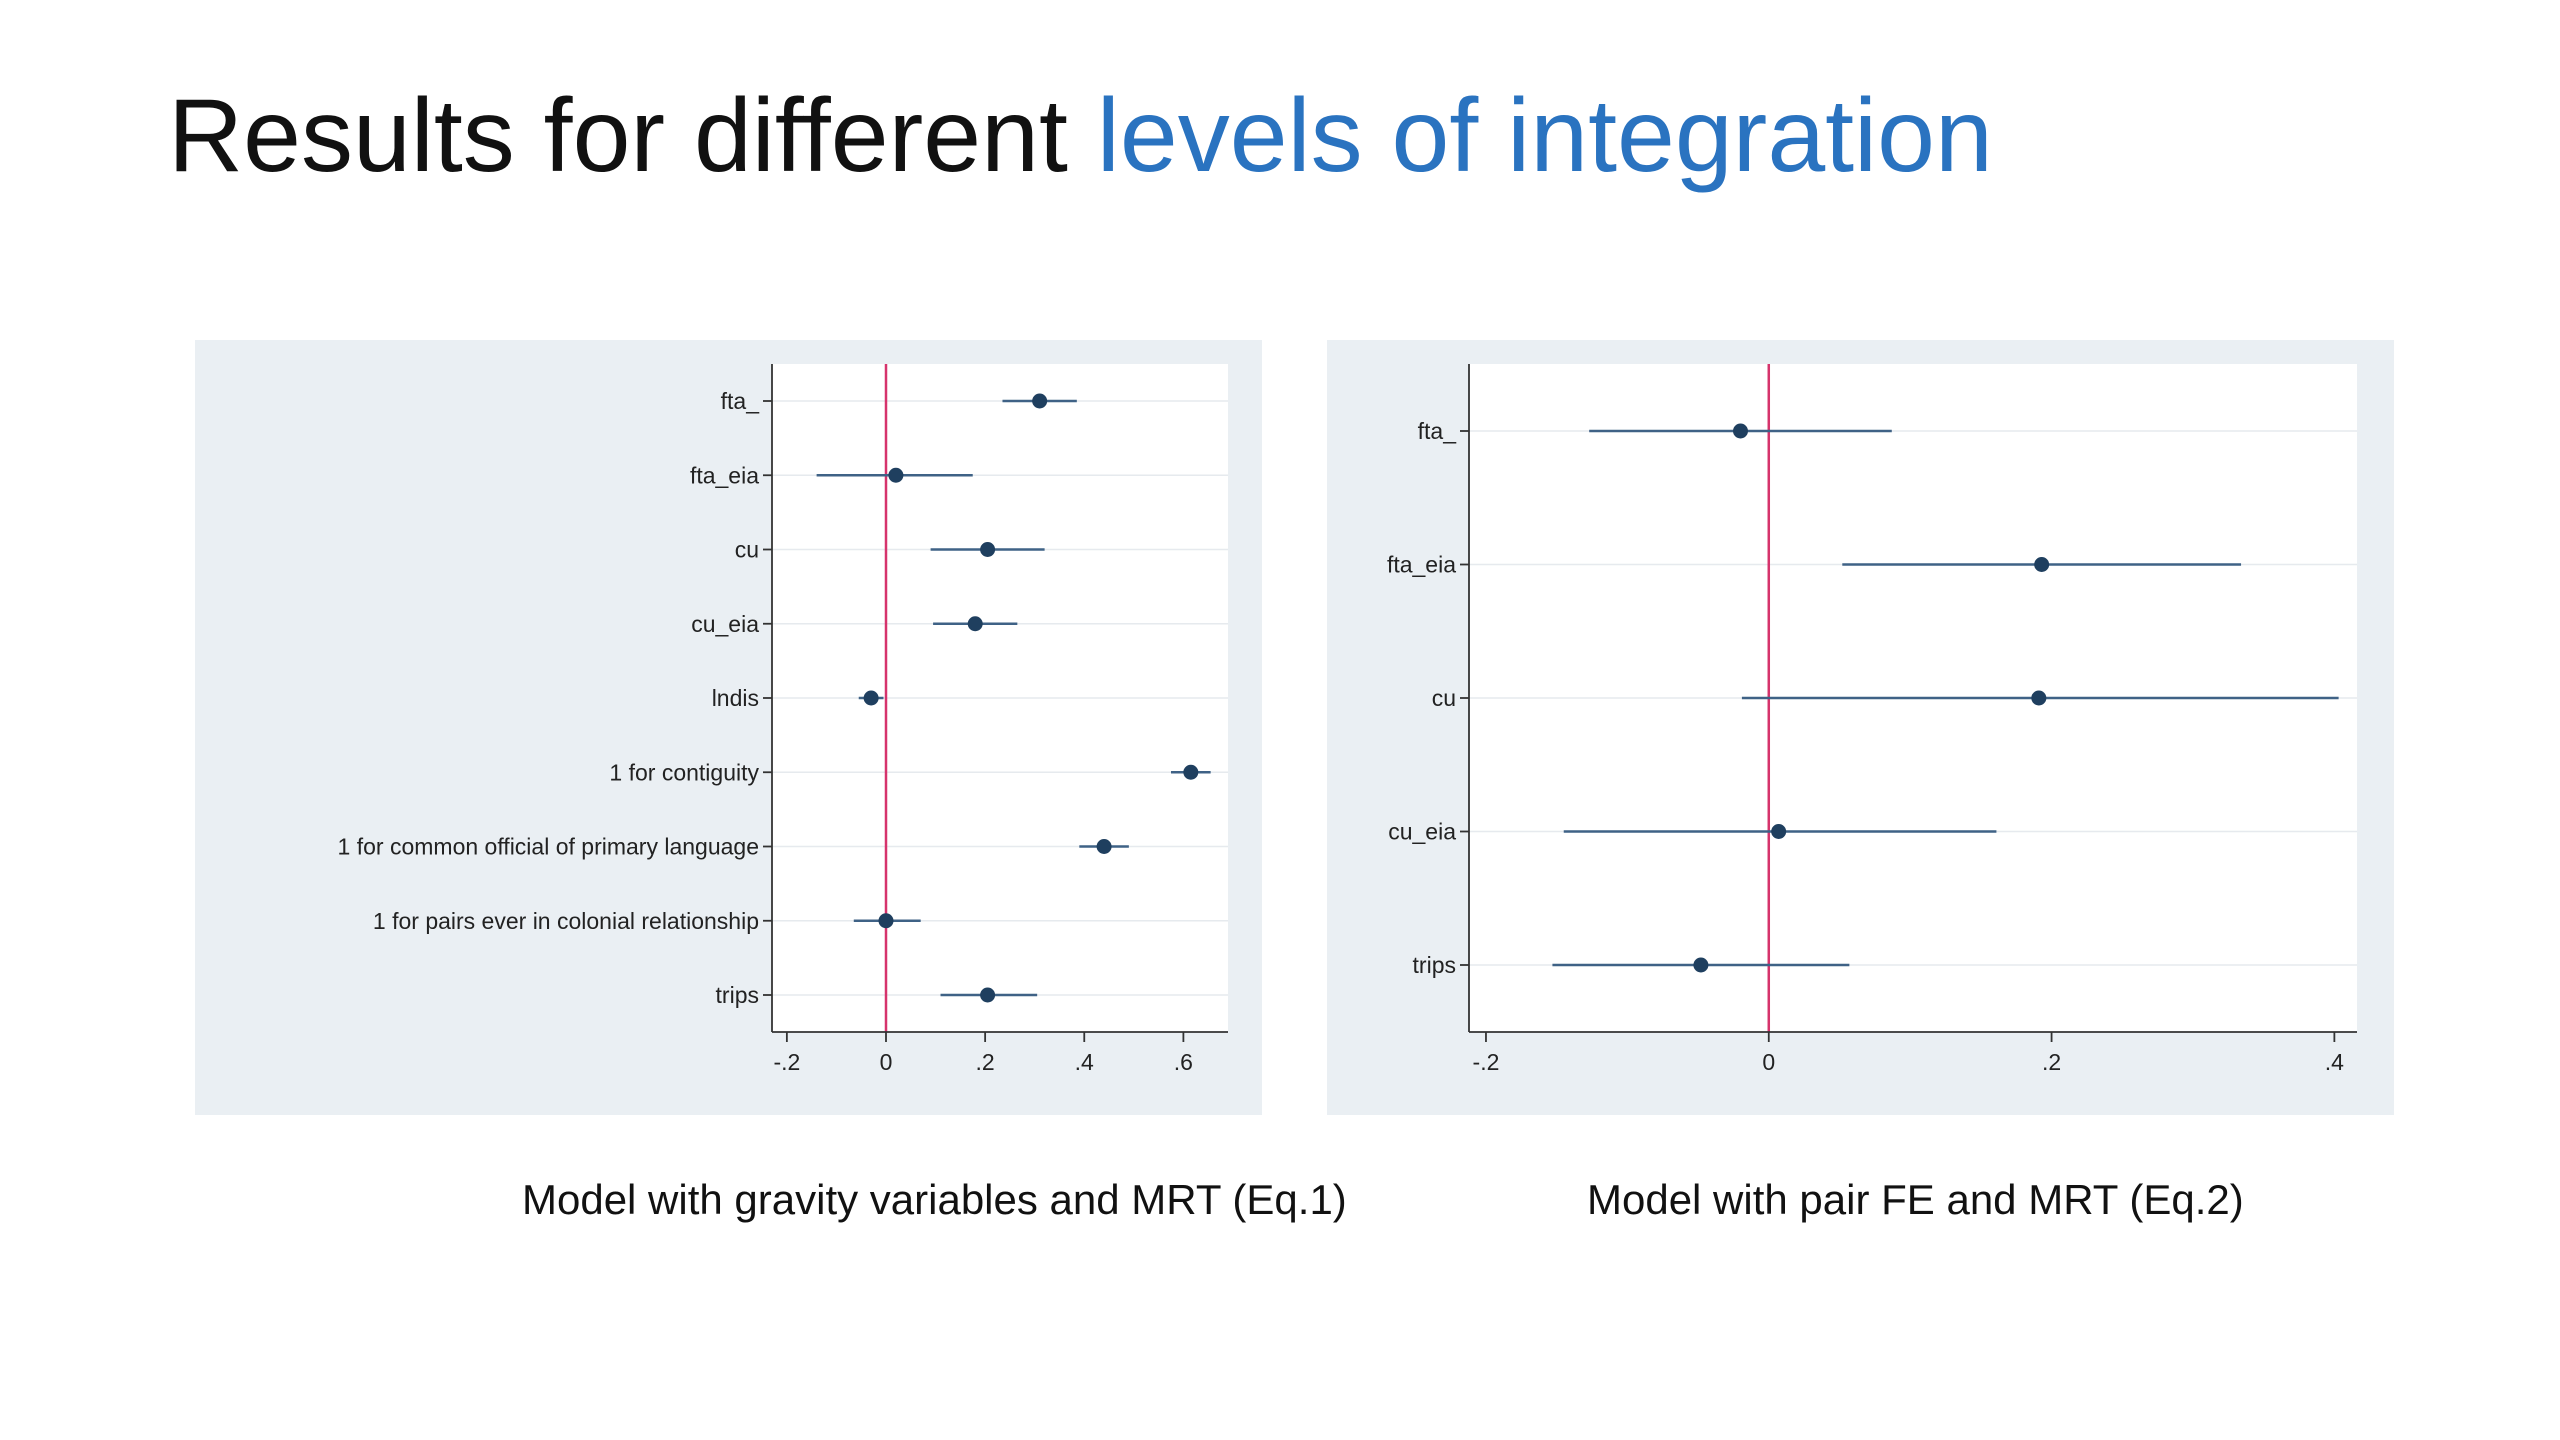 The height and width of the screenshot is (1440, 2560). I want to click on left-x-tick-label: .6, so click(1183, 1062).